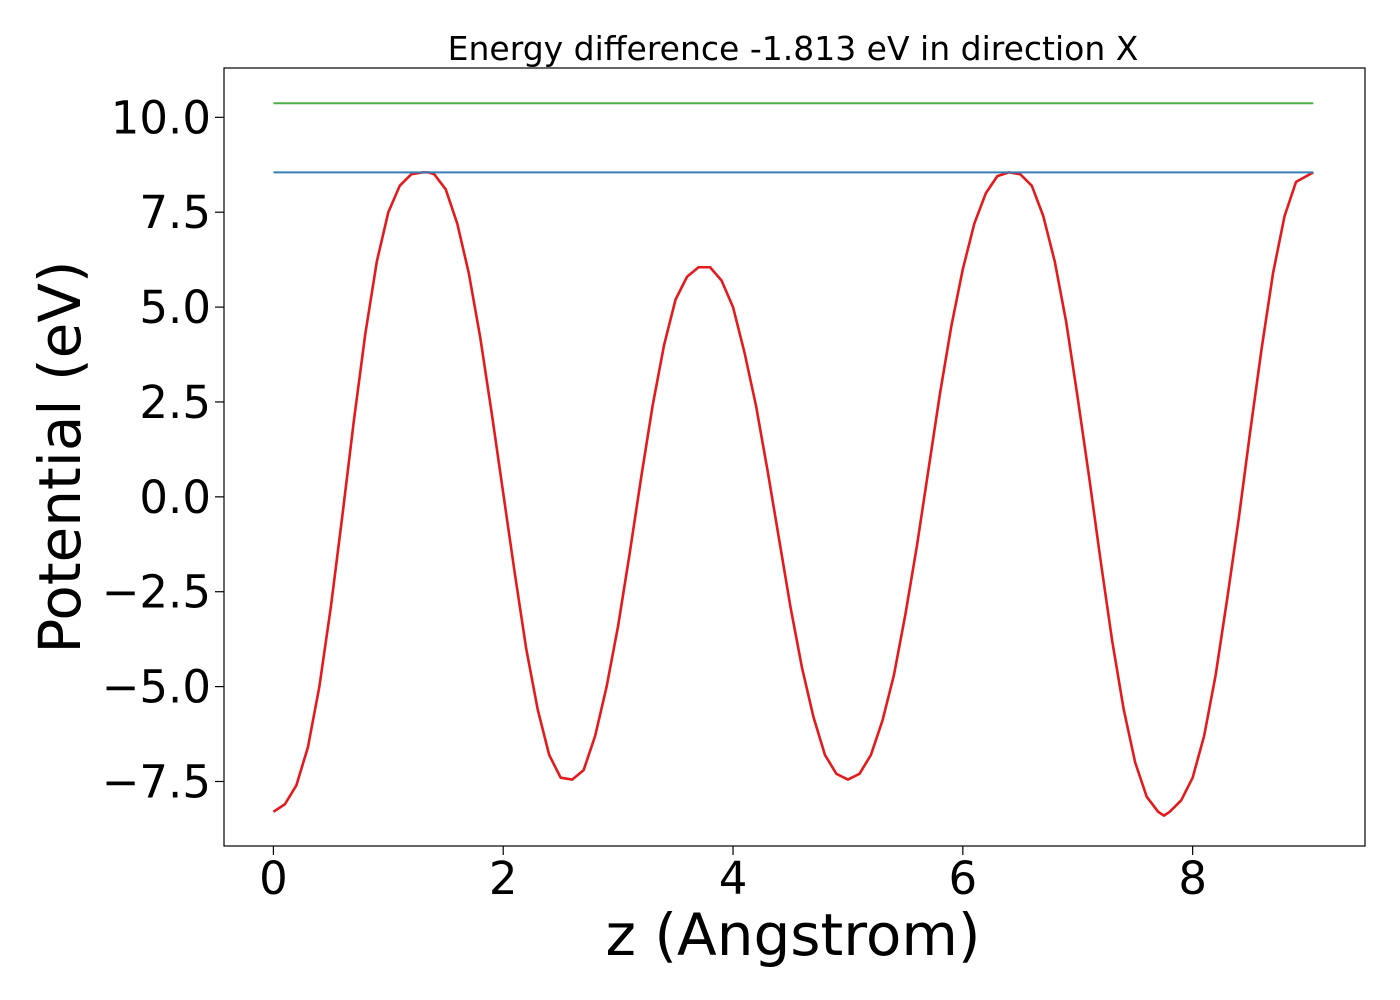 This screenshot has width=1400, height=1000. I want to click on x-tick-label: 6, so click(963, 878).